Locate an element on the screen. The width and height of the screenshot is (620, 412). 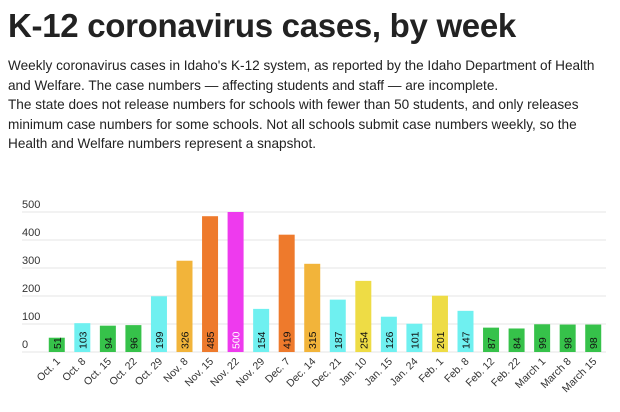
bar-value-label: 199 is located at coordinates (160, 340).